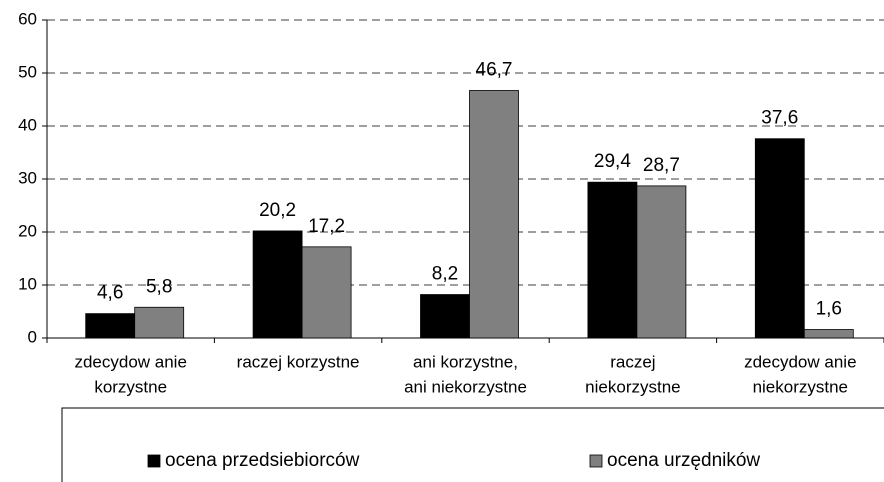  Describe the element at coordinates (465, 386) in the screenshot. I see `x-tick-label: ani niekorzystne` at that location.